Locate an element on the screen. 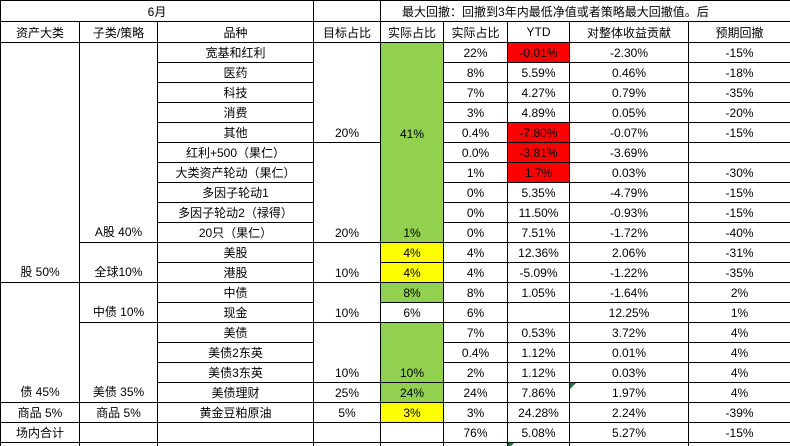 The height and width of the screenshot is (446, 790). cell-expected-drawdown: -11% is located at coordinates (739, 444).